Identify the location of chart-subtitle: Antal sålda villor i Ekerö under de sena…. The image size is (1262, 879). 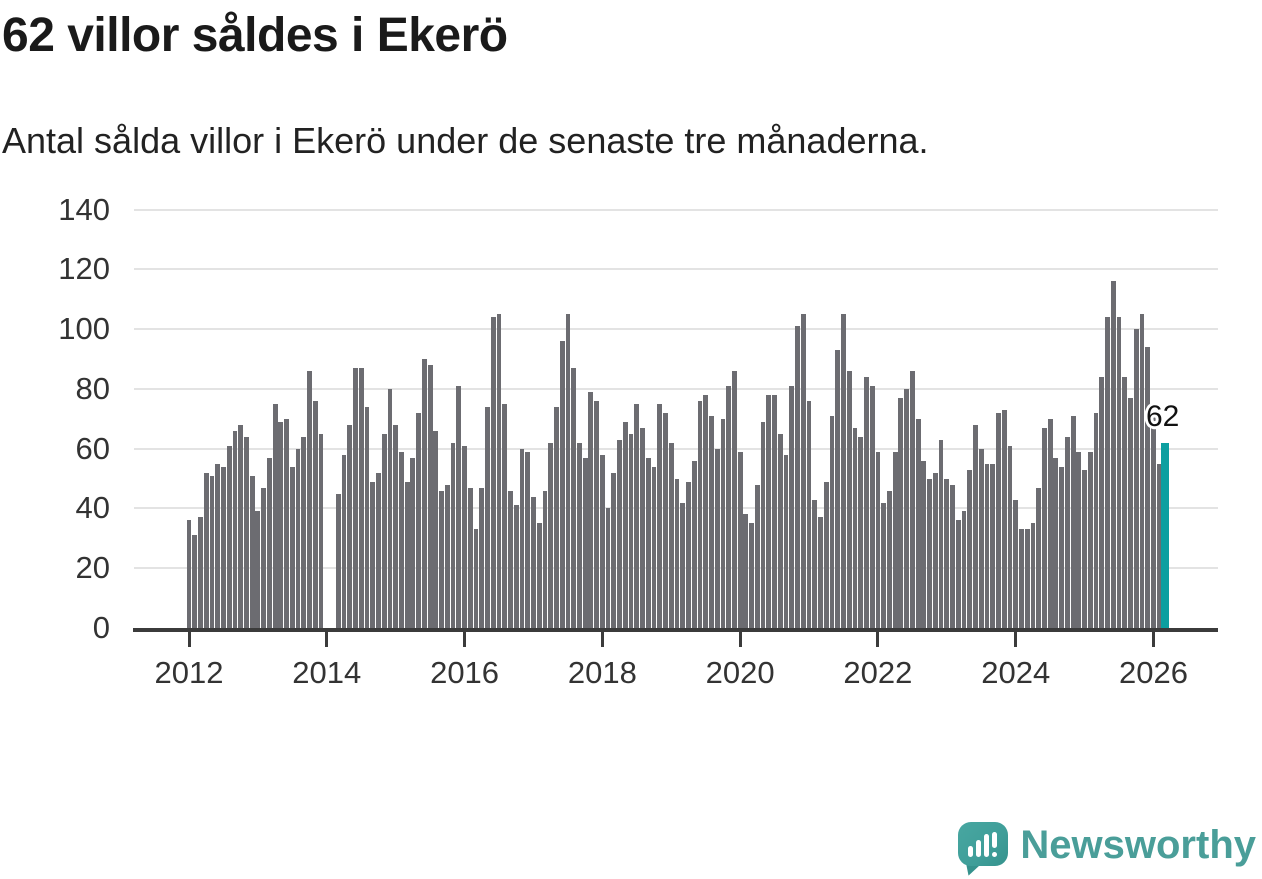
(465, 140).